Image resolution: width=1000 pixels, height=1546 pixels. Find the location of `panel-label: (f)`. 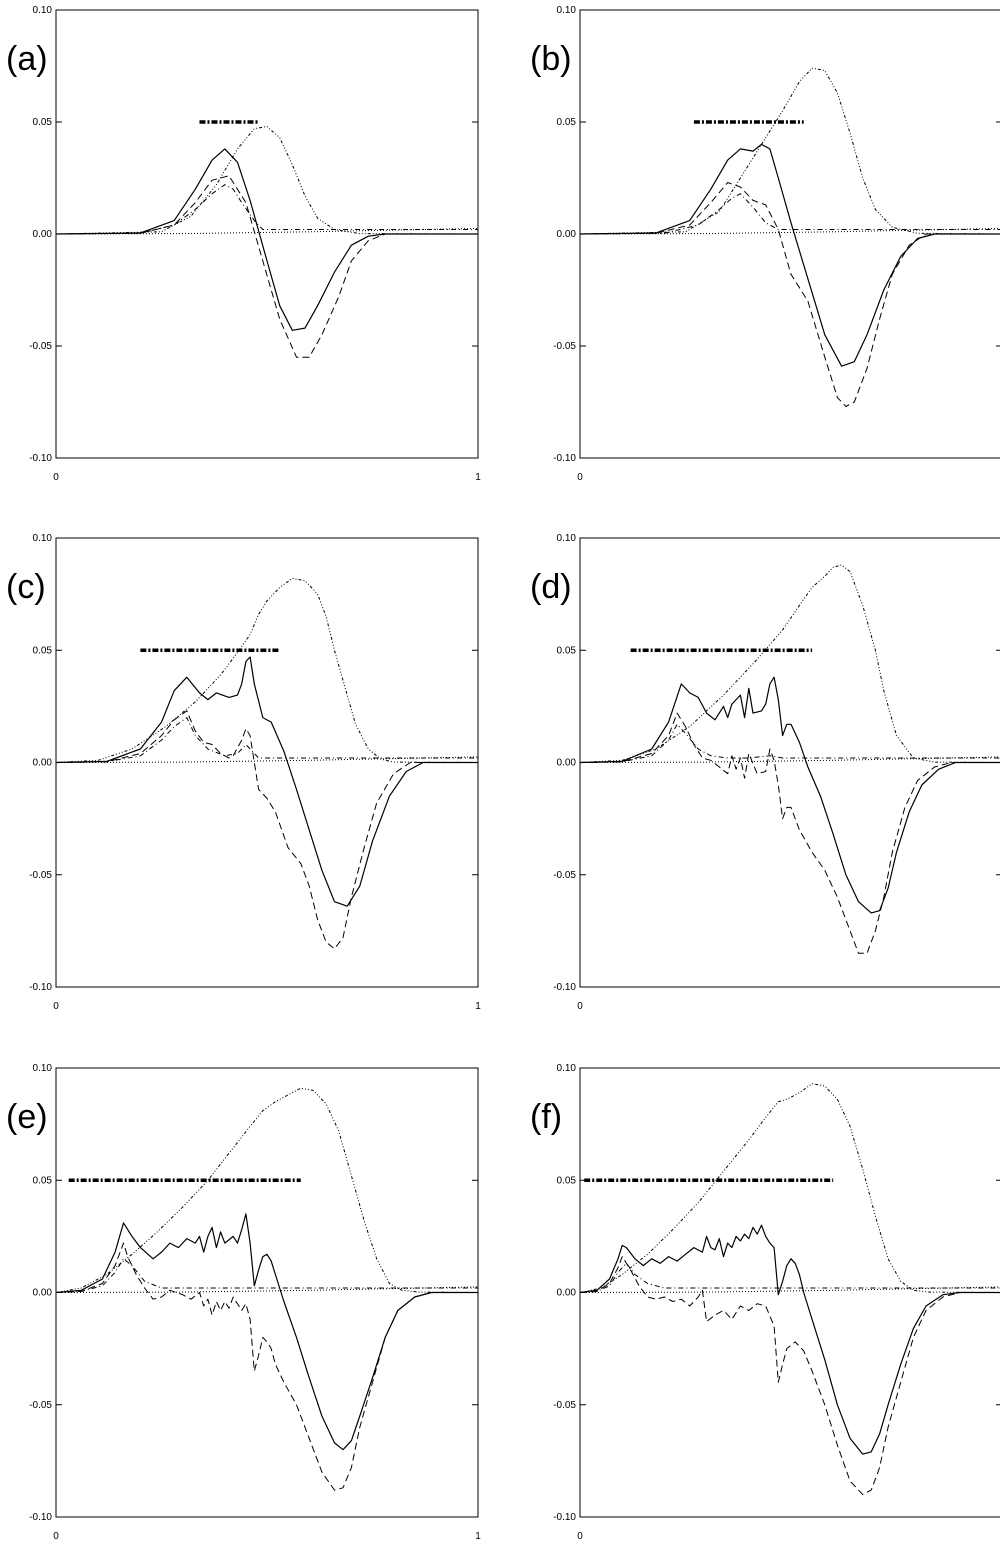

panel-label: (f) is located at coordinates (546, 1117).